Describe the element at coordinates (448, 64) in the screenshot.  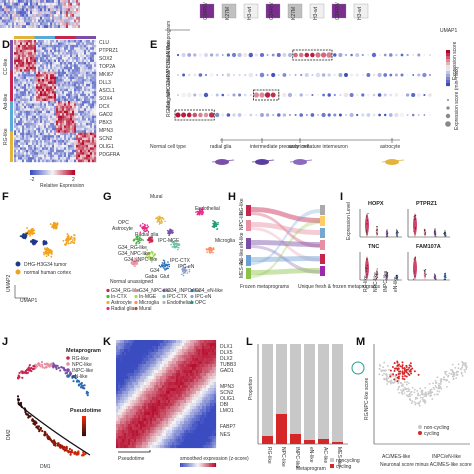
I see `legend-cell` at that location.